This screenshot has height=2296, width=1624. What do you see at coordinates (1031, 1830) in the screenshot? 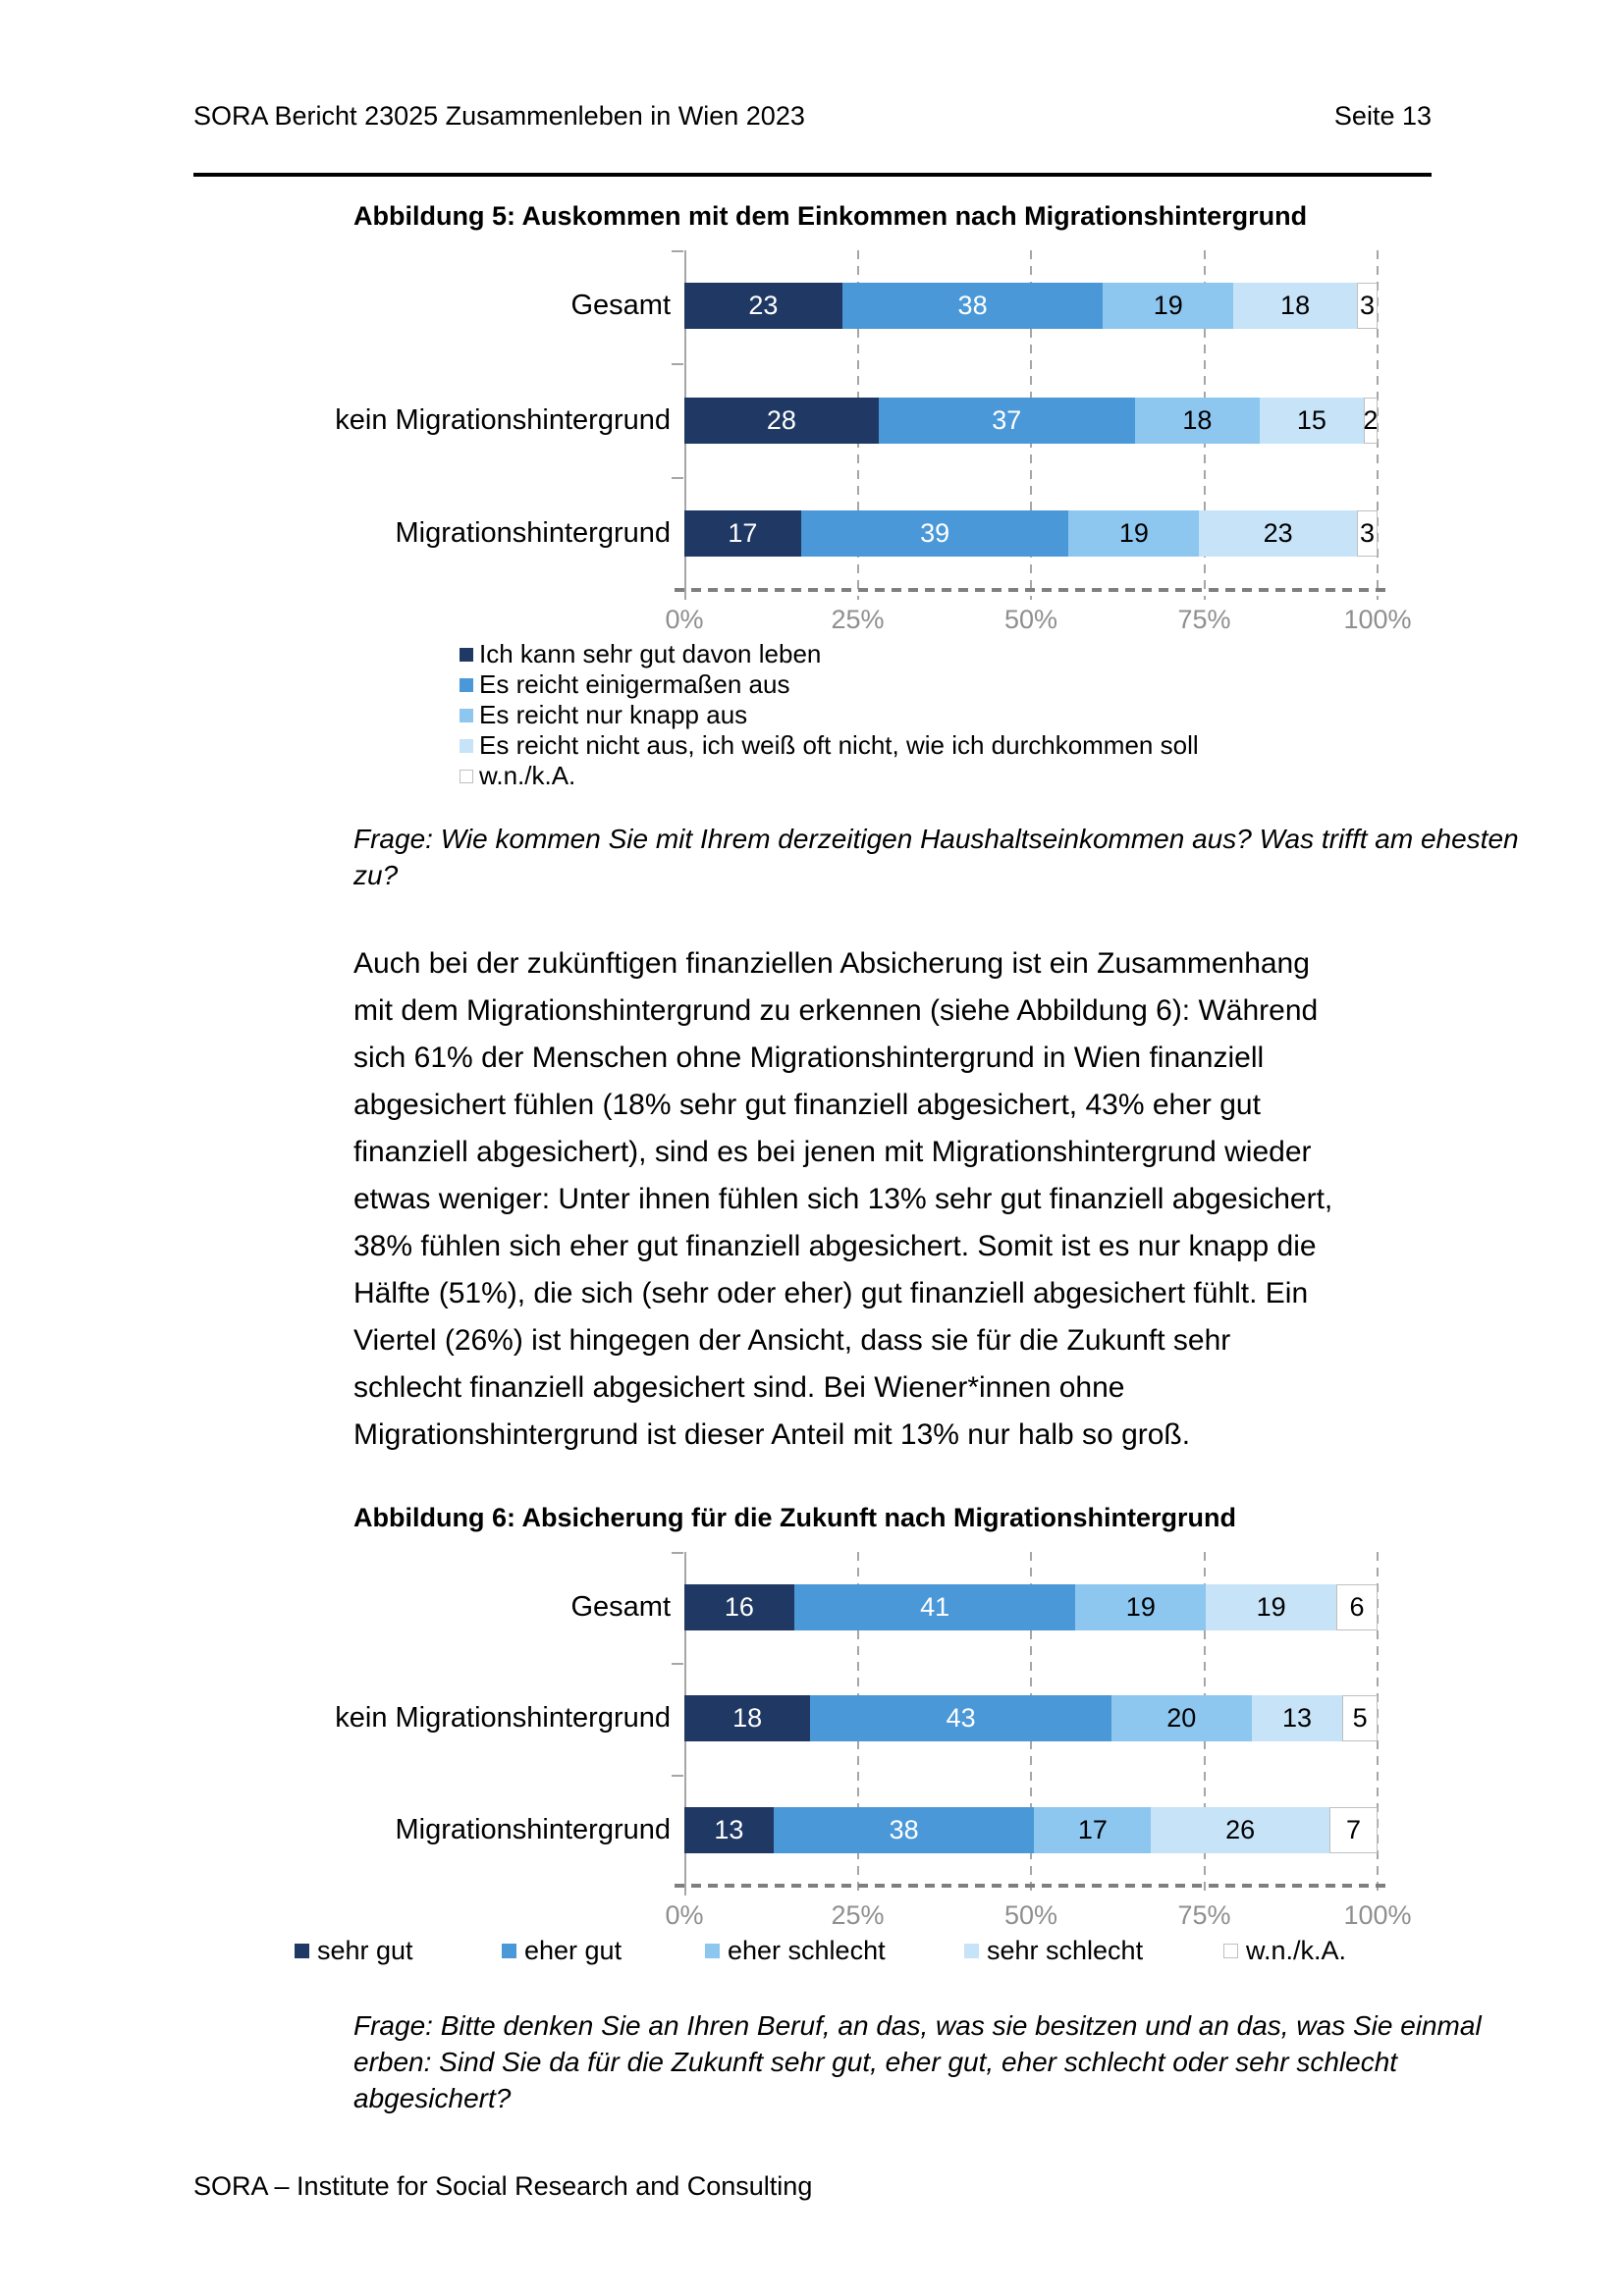
I see `bar-row: 13 38 17 26 7` at bounding box center [1031, 1830].